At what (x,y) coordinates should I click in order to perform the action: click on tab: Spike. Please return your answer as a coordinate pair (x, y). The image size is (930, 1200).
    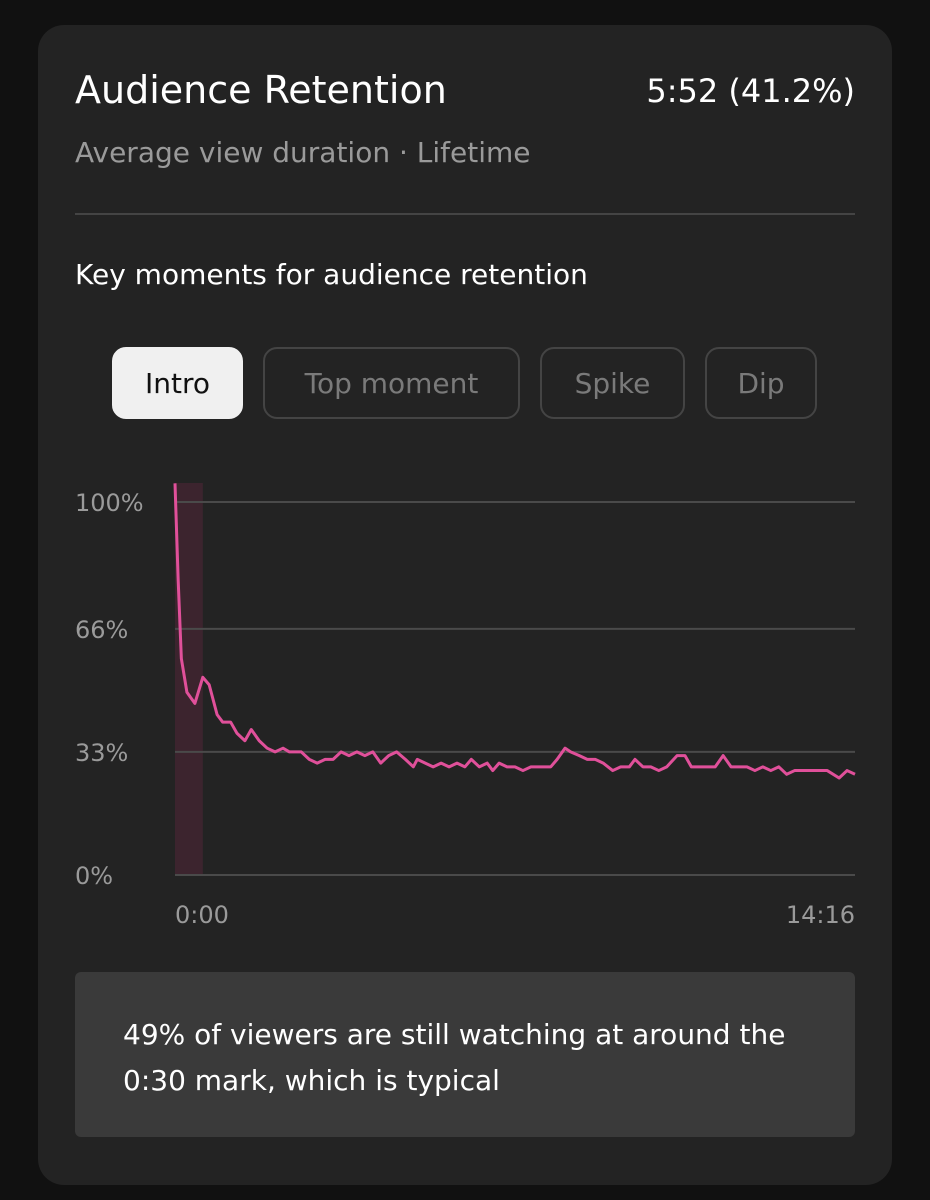
    Looking at the image, I should click on (612, 383).